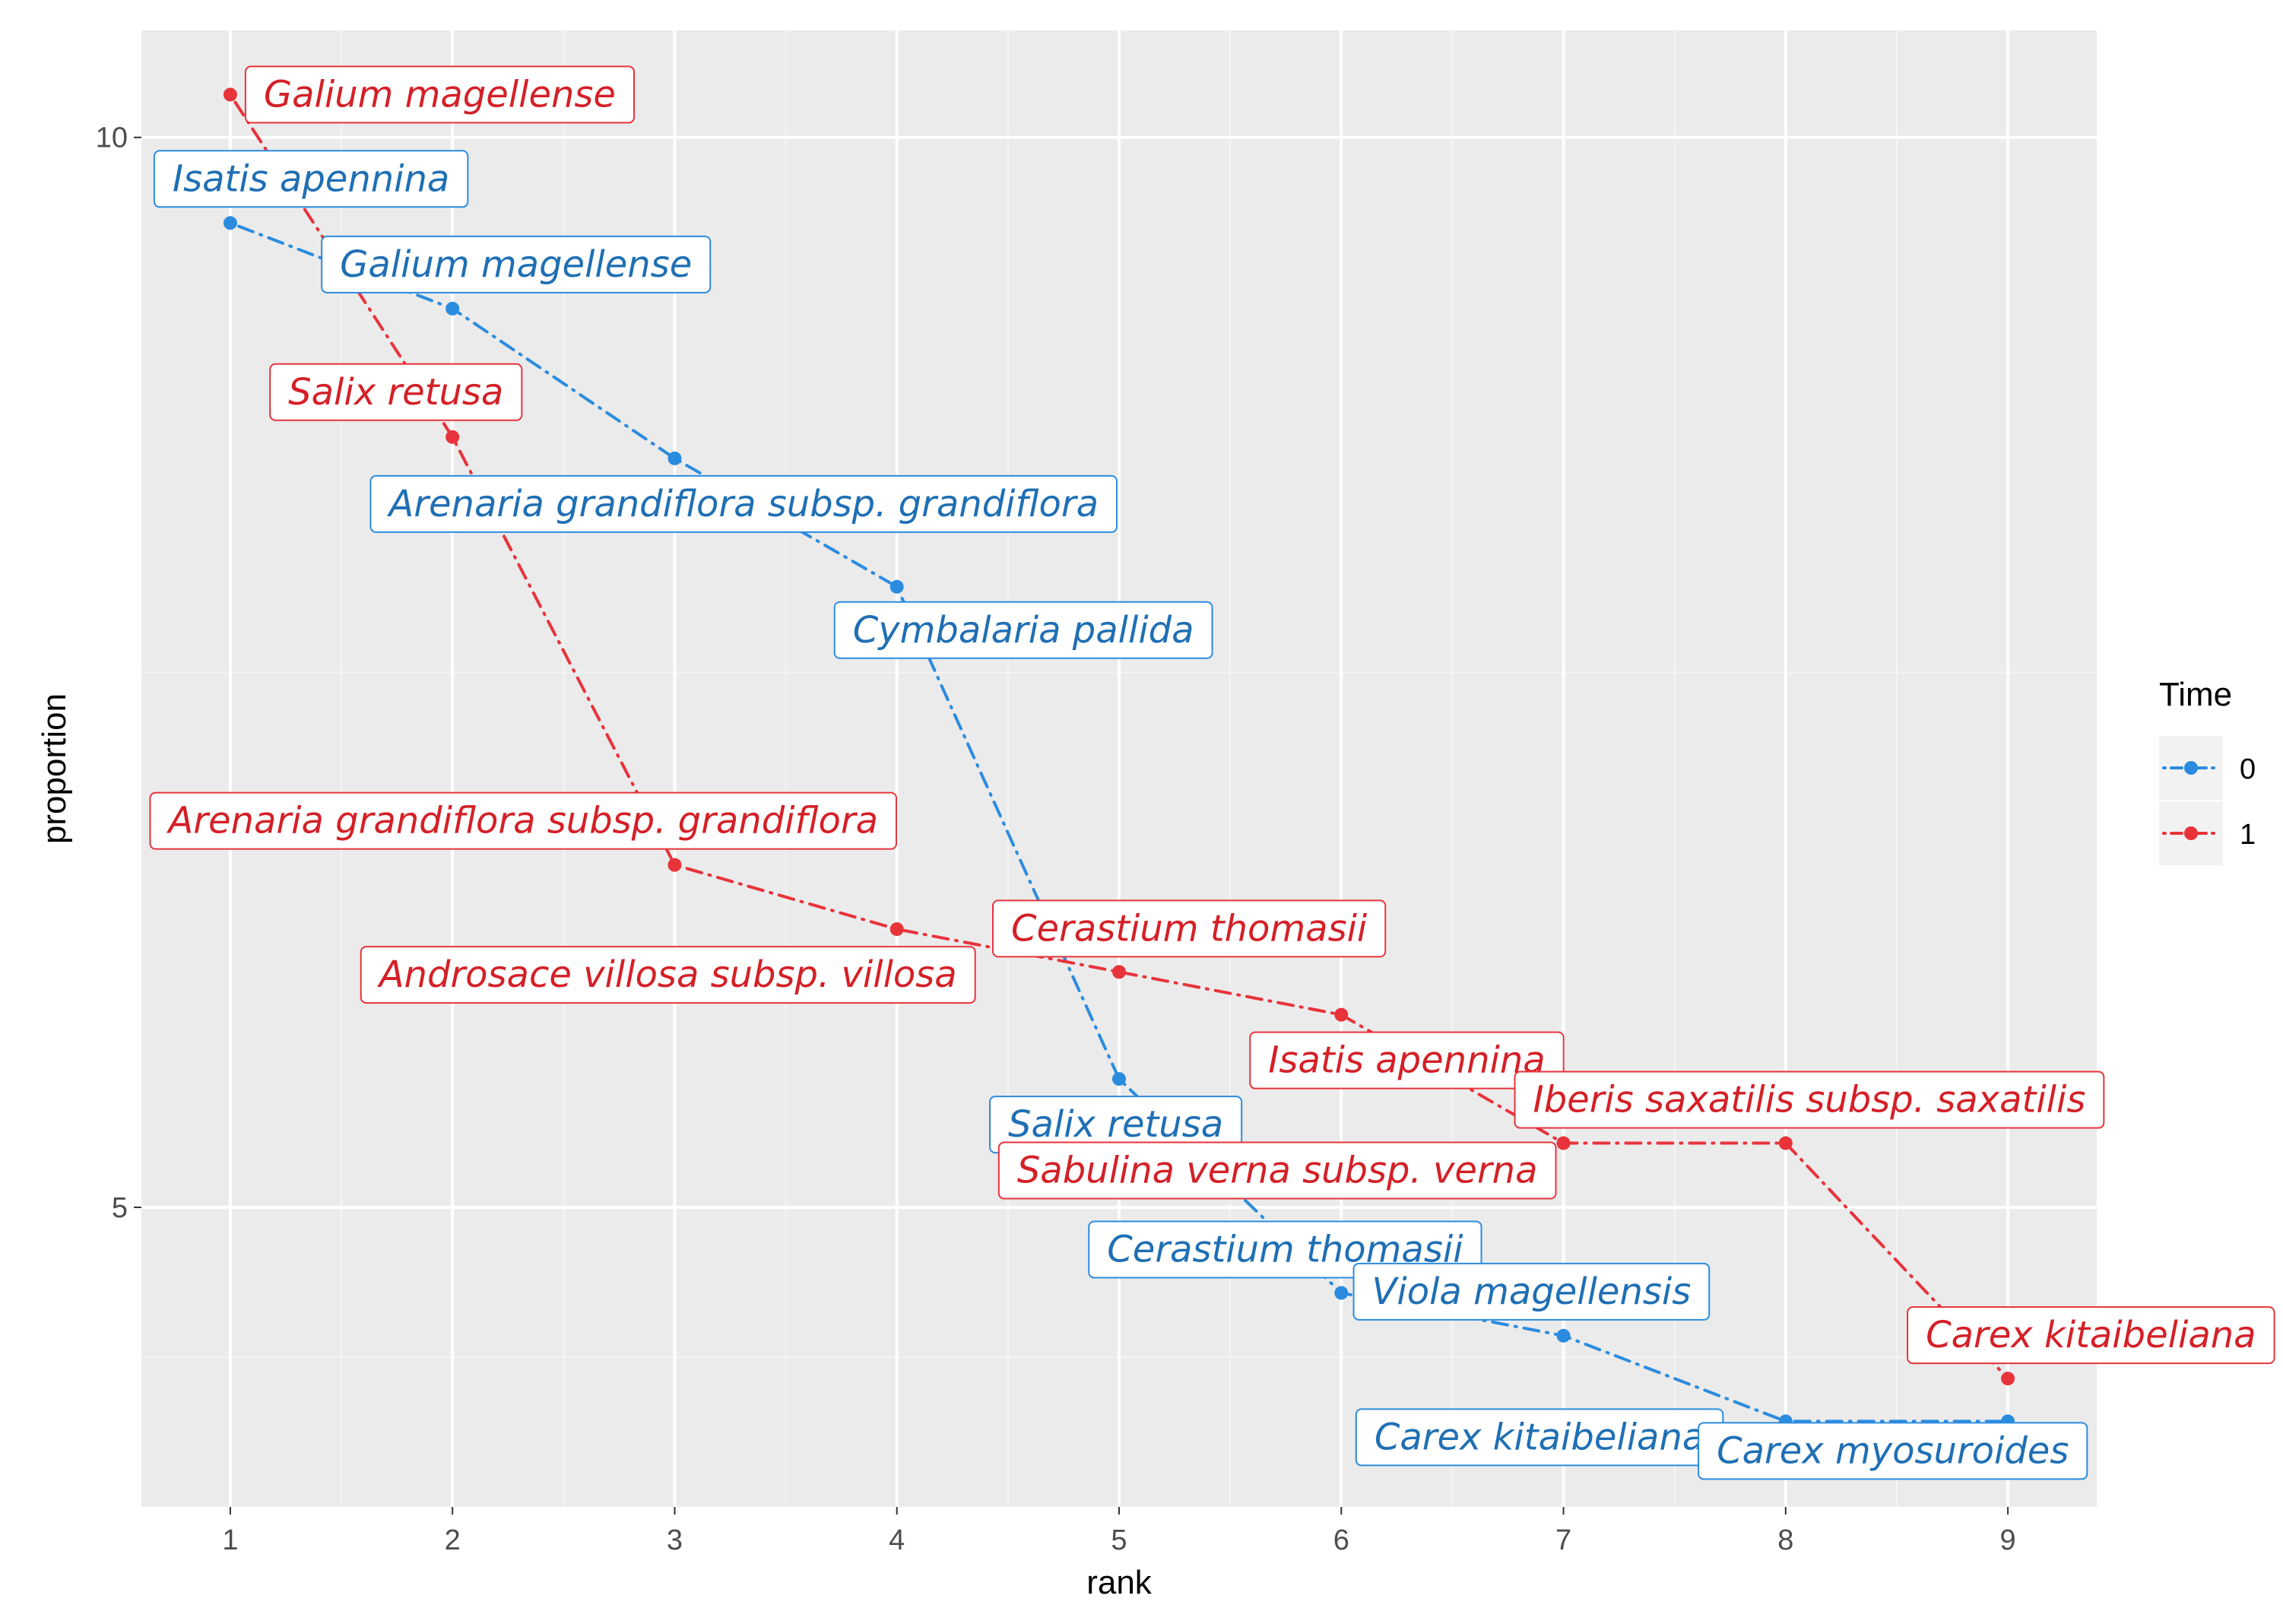 This screenshot has width=2283, height=1624. What do you see at coordinates (230, 1540) in the screenshot?
I see `x-tick-label: 1` at bounding box center [230, 1540].